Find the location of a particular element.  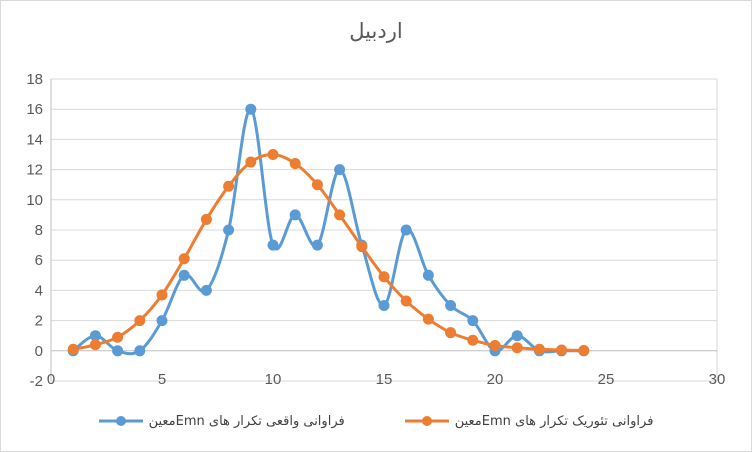

y-tick-label: 10 is located at coordinates (34, 200).